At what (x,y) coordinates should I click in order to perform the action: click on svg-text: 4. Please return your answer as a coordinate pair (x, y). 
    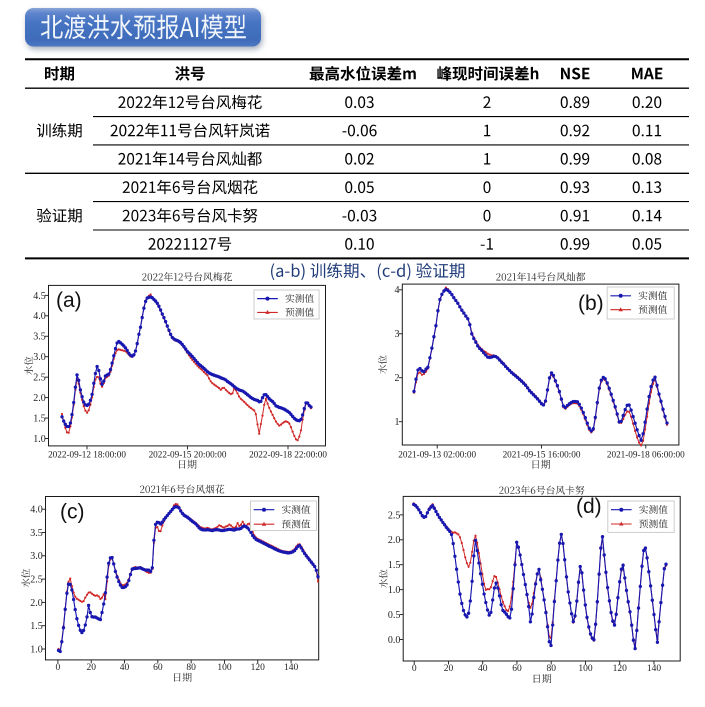
    Looking at the image, I should click on (397, 290).